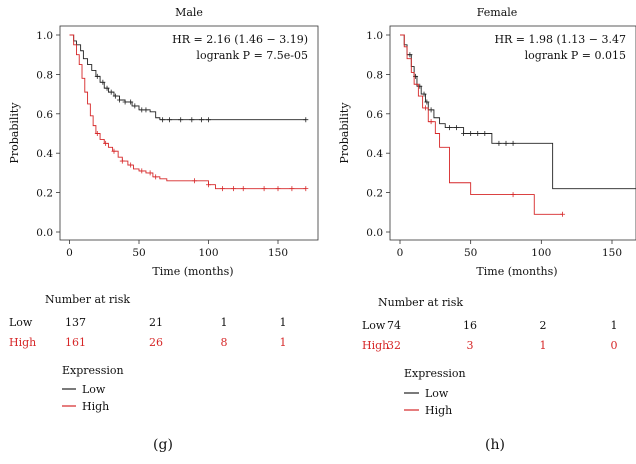 This screenshot has width=636, height=464. What do you see at coordinates (93, 370) in the screenshot?
I see `legend-title: Expression` at bounding box center [93, 370].